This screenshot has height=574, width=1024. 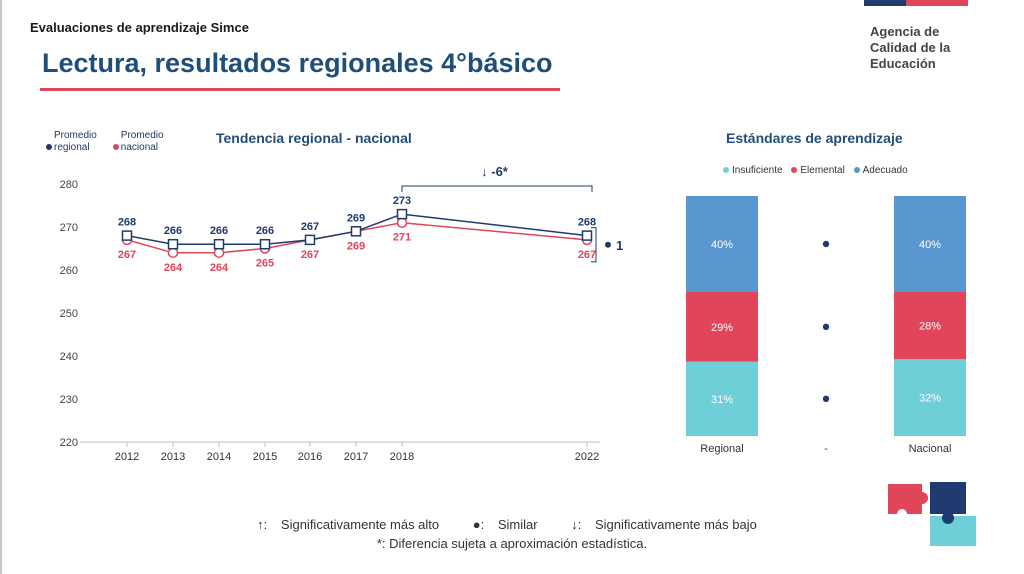 I want to click on agency-logo: Agencia de Calidad de la Educación, so click(x=916, y=36).